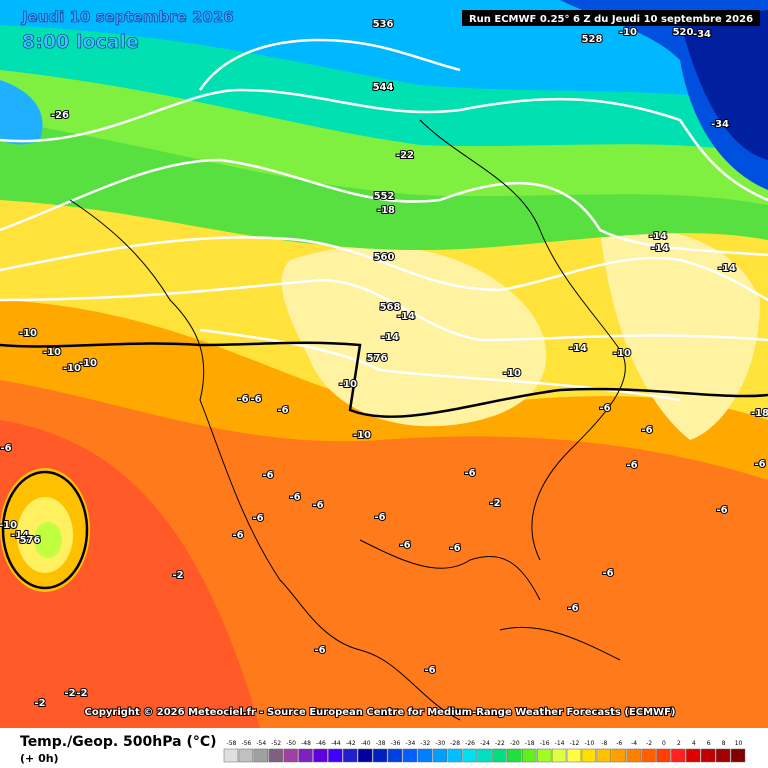  Describe the element at coordinates (60, 115) in the screenshot. I see `temperature-label: -26` at that location.